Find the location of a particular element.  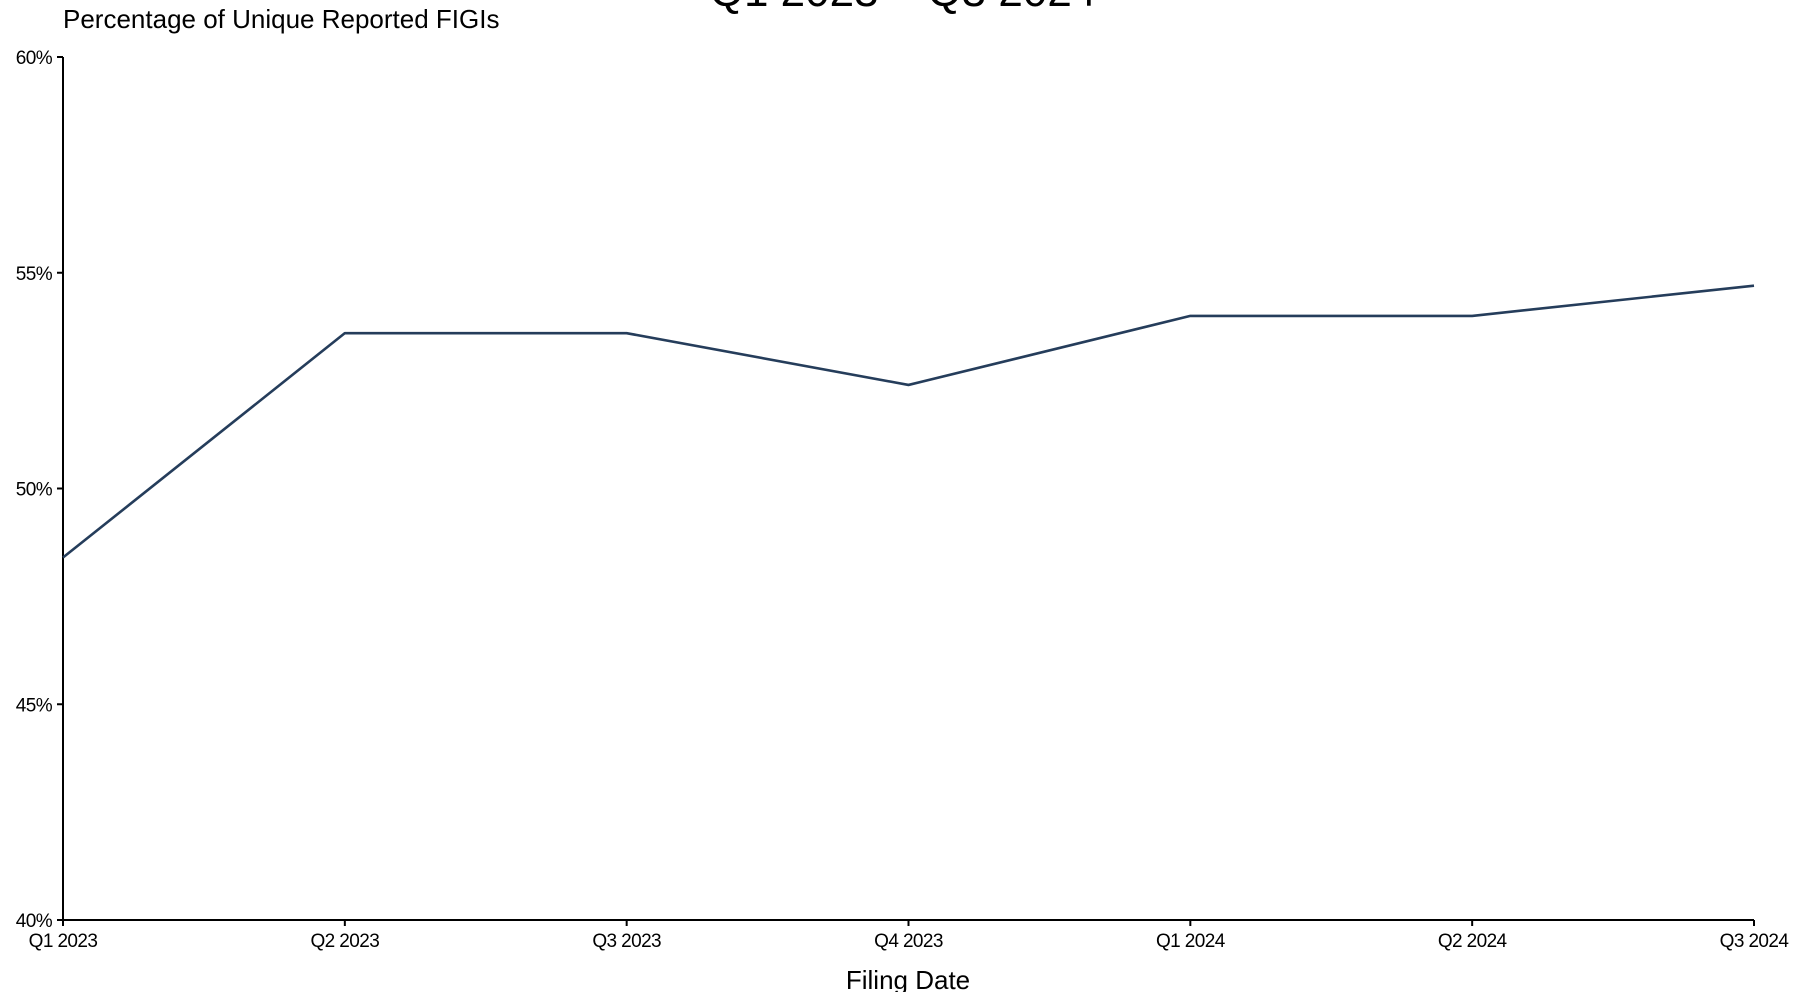

y-tick-label: 50% is located at coordinates (34, 490).